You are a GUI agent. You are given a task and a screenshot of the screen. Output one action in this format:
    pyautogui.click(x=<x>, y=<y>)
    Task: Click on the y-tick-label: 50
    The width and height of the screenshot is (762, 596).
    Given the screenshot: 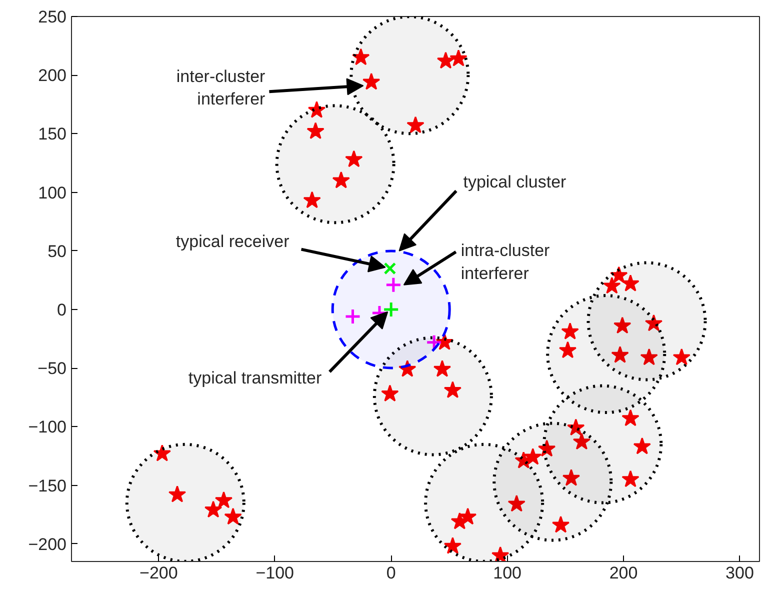 What is the action you would take?
    pyautogui.click(x=57, y=251)
    